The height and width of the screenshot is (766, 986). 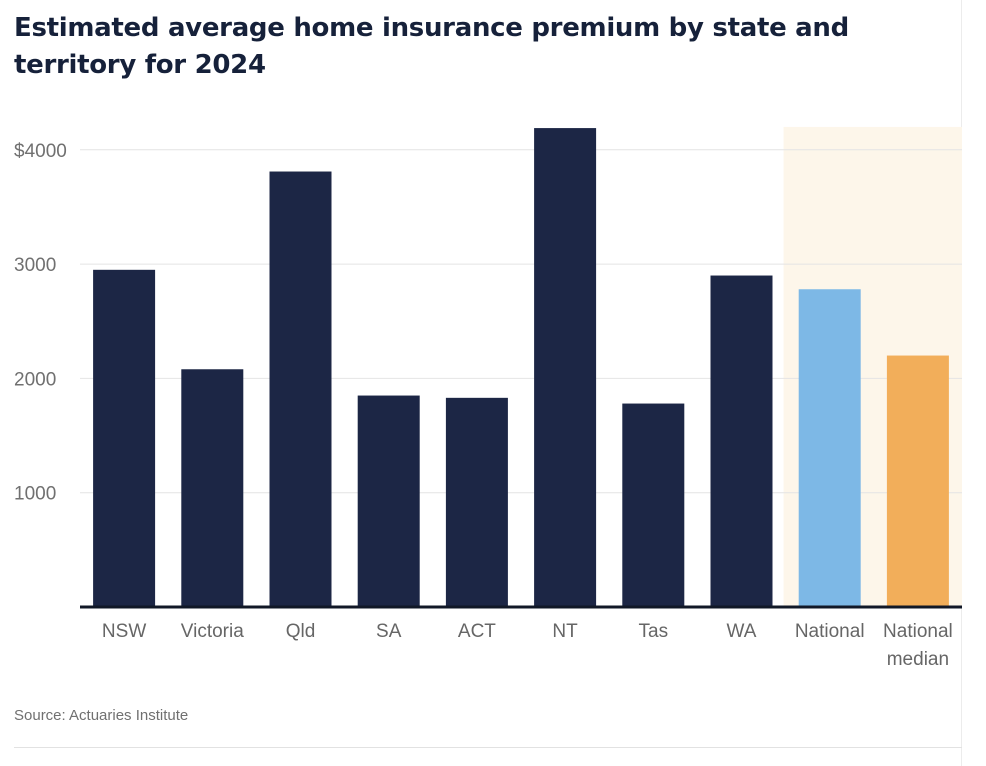 I want to click on x-category-label: median, so click(x=918, y=659).